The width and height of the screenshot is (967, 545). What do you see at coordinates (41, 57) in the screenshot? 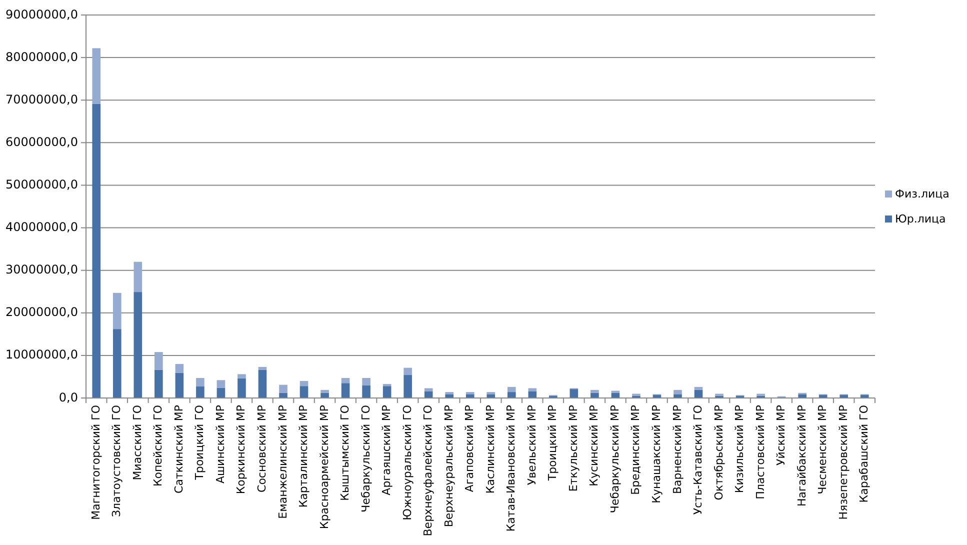
I see `y-tick-label: 80000000,0` at bounding box center [41, 57].